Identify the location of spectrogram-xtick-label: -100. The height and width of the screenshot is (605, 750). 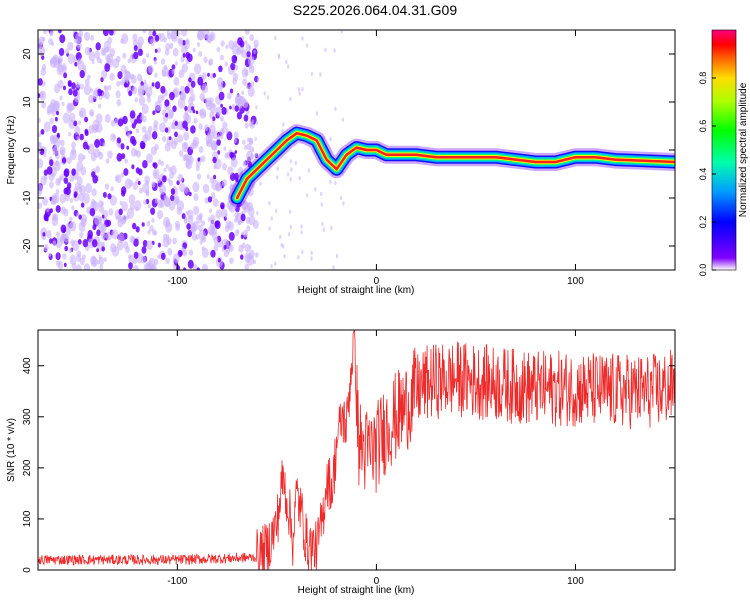
(177, 281).